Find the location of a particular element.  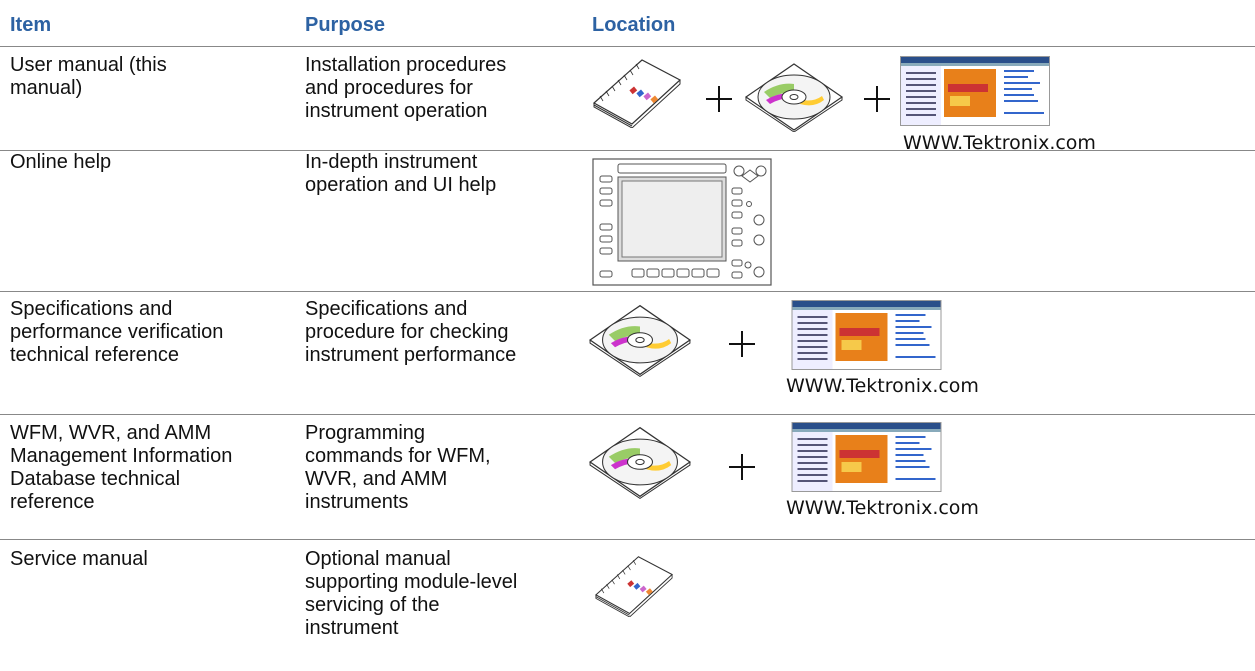

item-line: Online help is located at coordinates (61, 162).